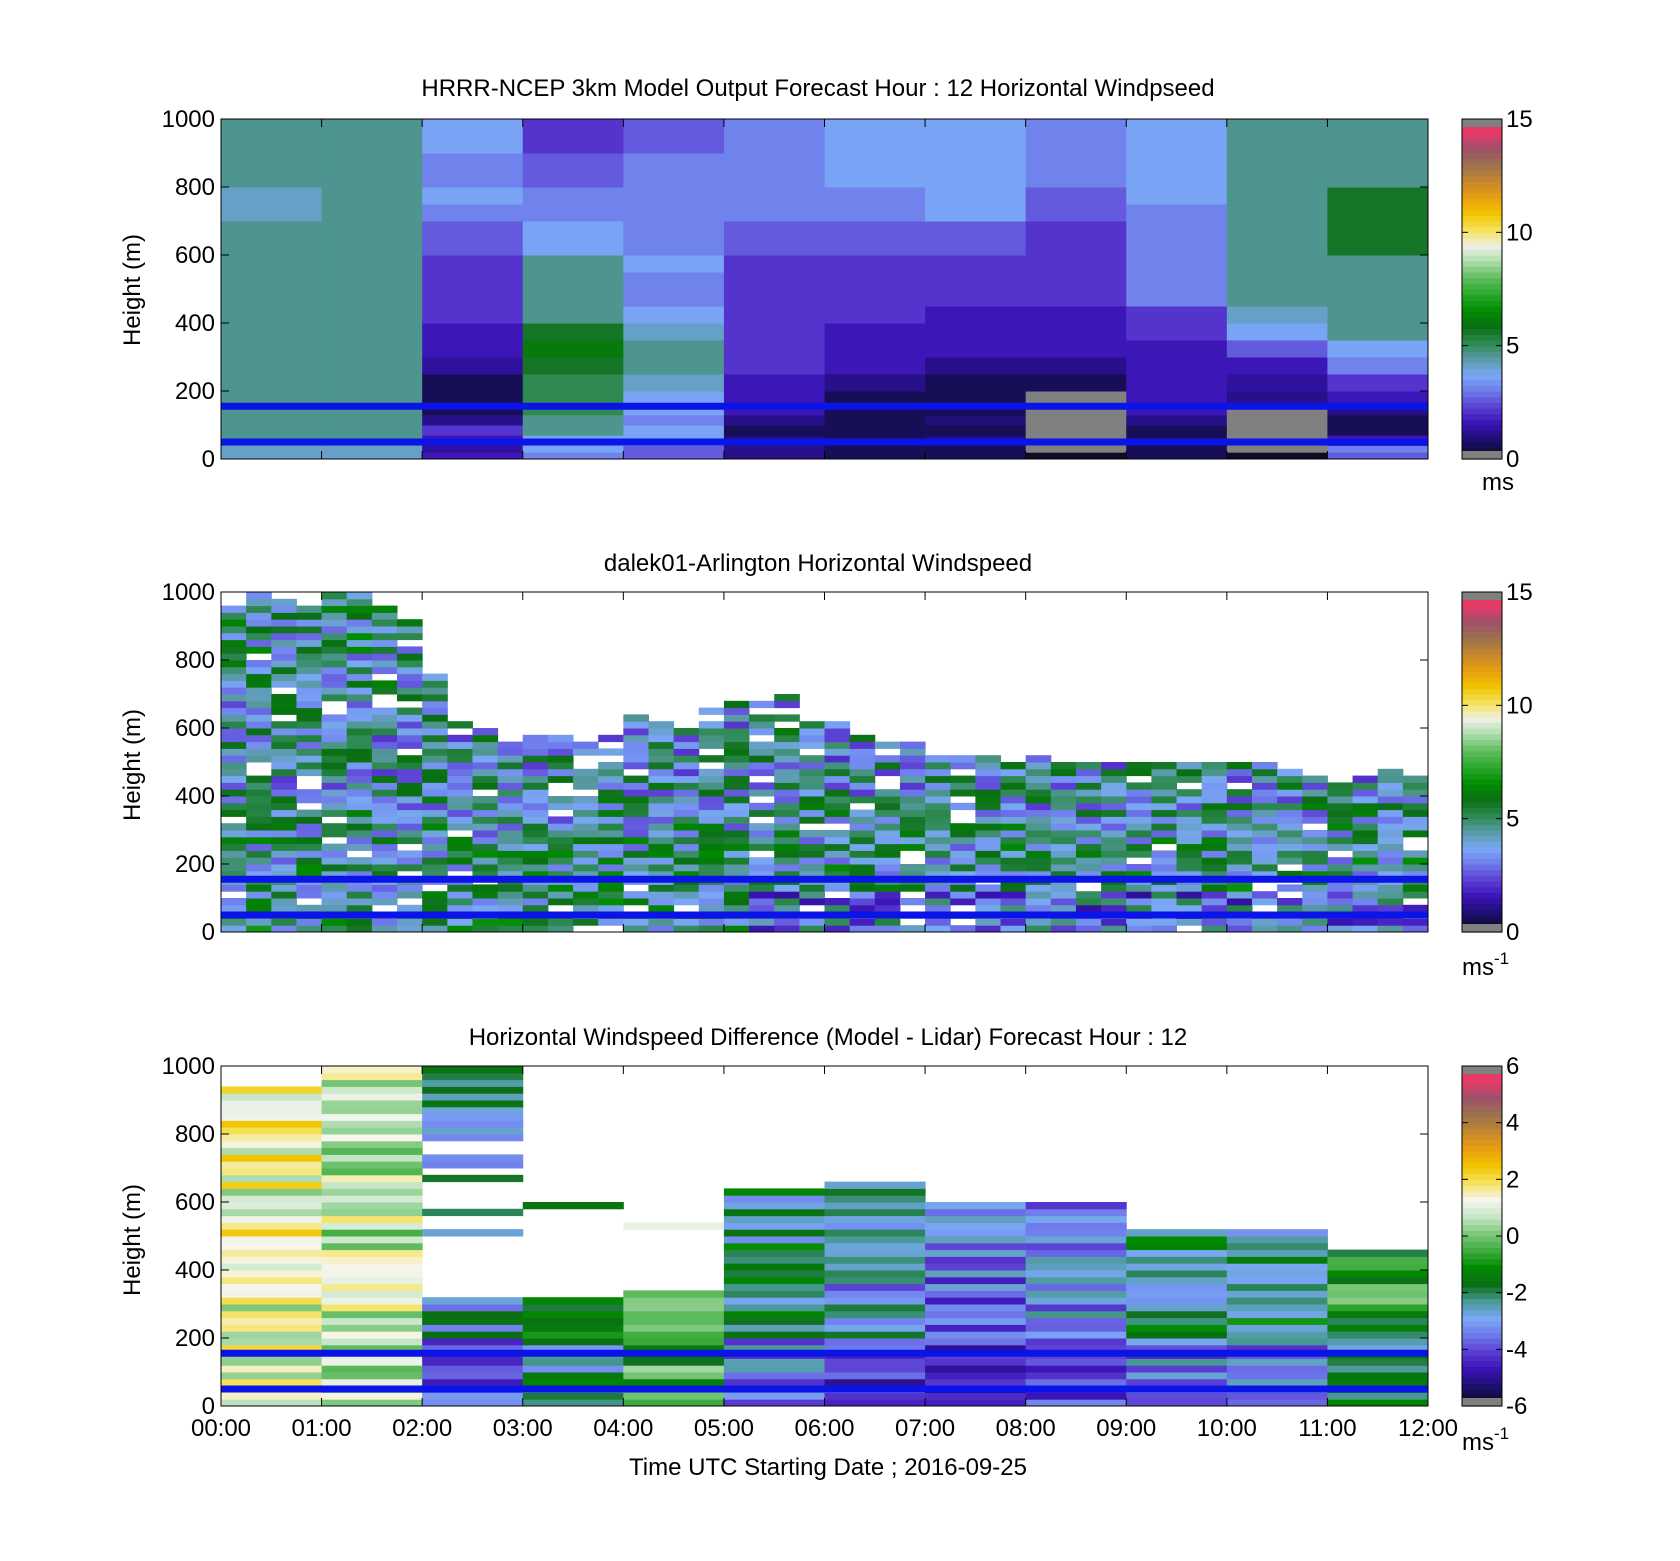  What do you see at coordinates (1516, 1349) in the screenshot?
I see `difference-colorbar-tick-label: -4` at bounding box center [1516, 1349].